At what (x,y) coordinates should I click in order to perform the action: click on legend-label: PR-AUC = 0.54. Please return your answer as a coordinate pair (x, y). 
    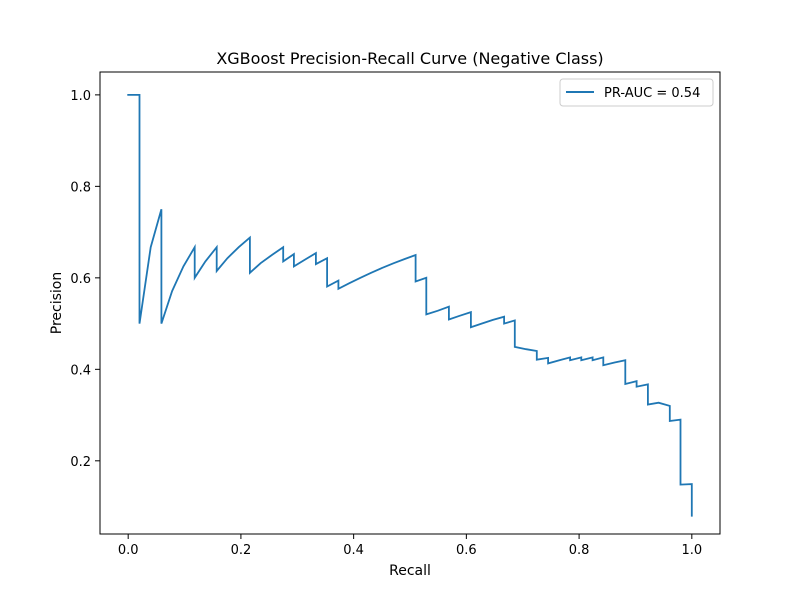
    Looking at the image, I should click on (652, 93).